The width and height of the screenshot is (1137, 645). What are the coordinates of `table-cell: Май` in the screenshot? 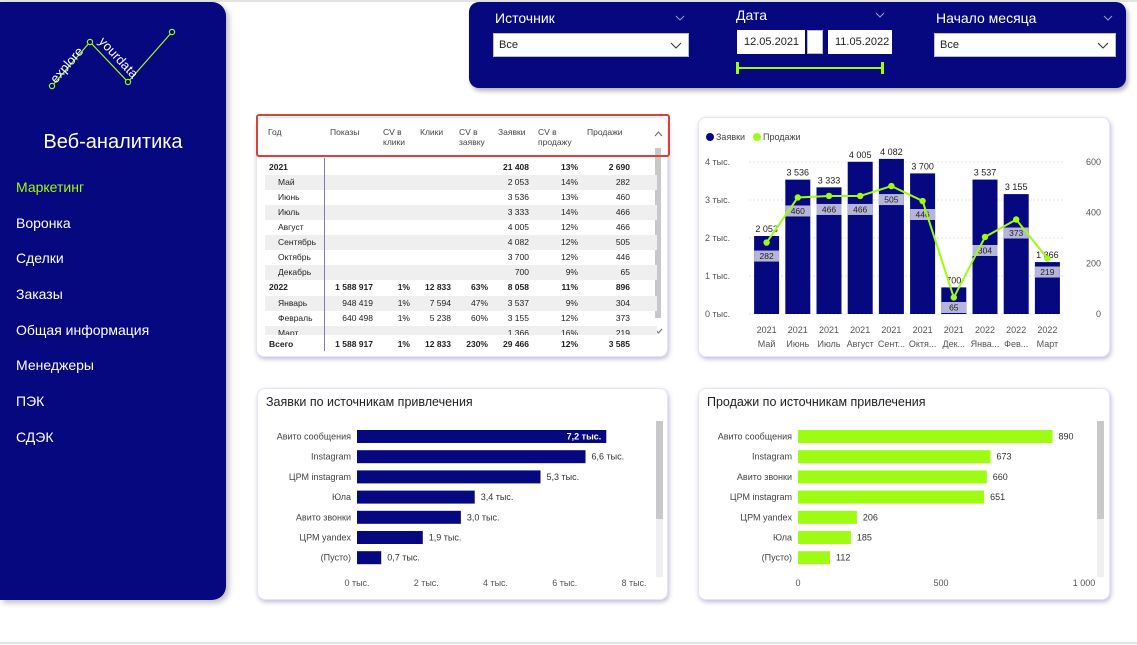 It's located at (286, 182).